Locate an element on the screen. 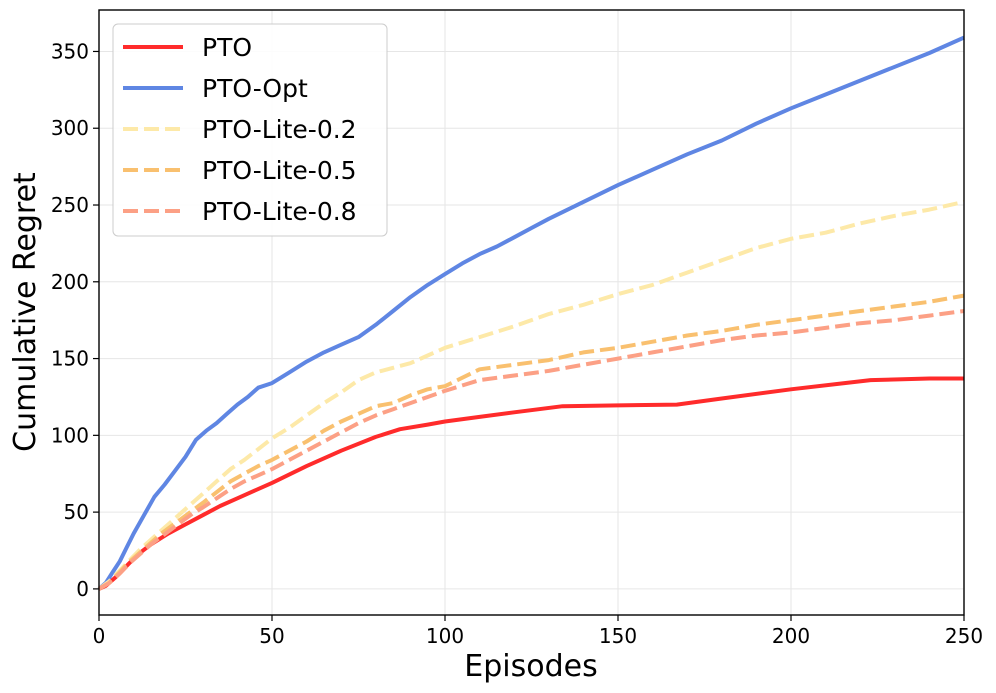  y-tick-label: 300 is located at coordinates (70, 128).